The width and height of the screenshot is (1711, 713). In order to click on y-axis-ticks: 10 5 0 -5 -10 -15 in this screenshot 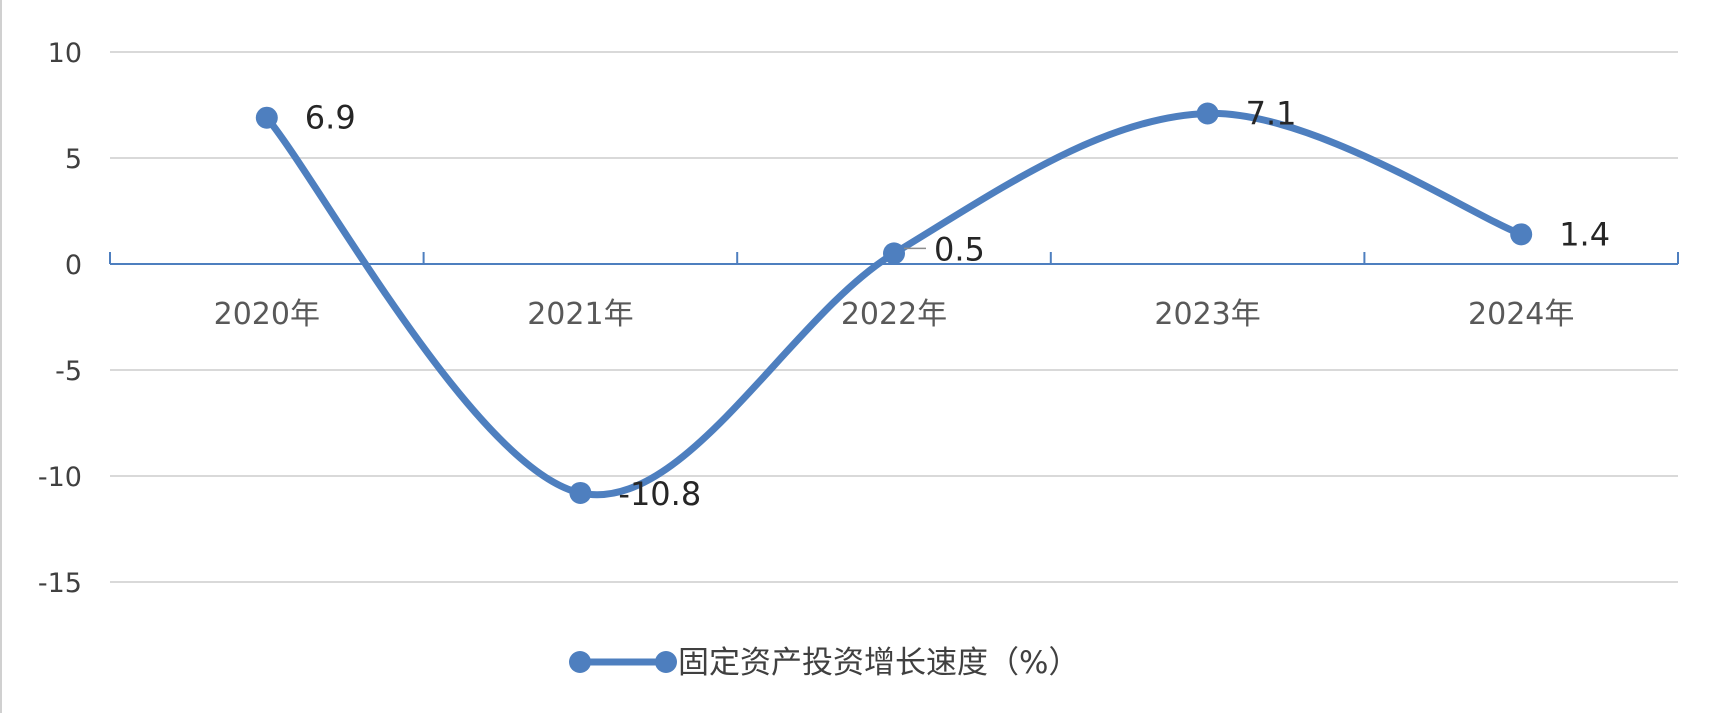, I will do `click(60, 318)`.